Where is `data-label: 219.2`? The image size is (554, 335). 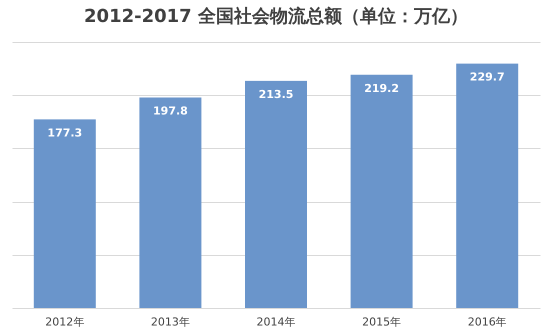 data-label: 219.2 is located at coordinates (381, 88).